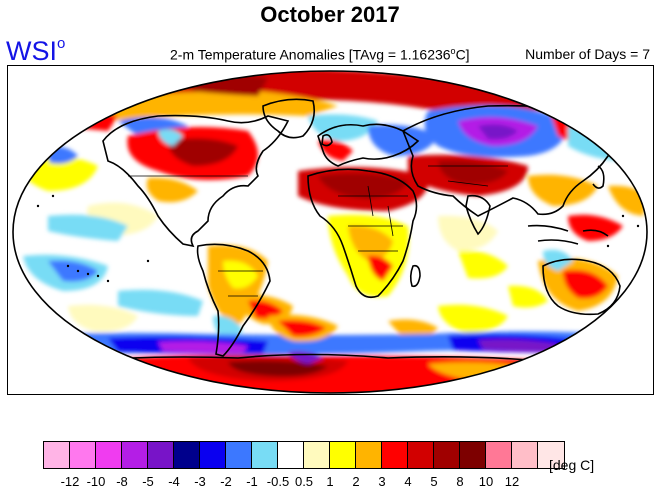  I want to click on days-label: Number of Days = 7, so click(587, 54).